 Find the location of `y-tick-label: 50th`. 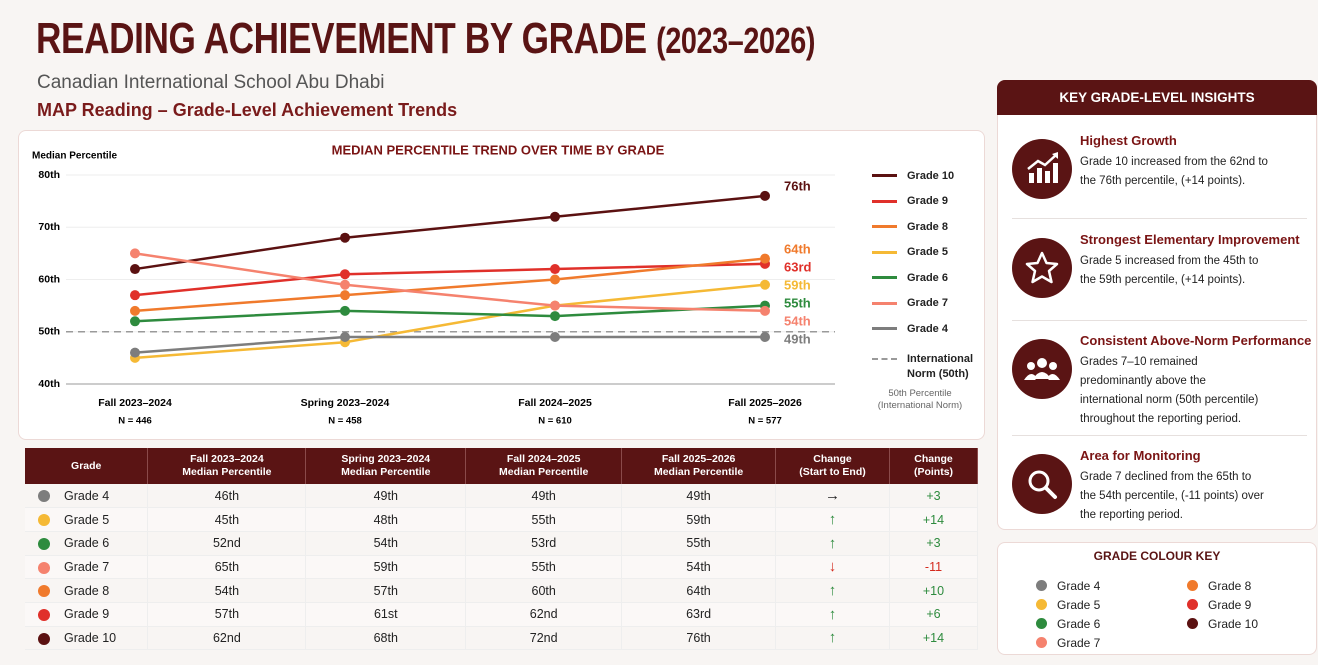

y-tick-label: 50th is located at coordinates (49, 332).